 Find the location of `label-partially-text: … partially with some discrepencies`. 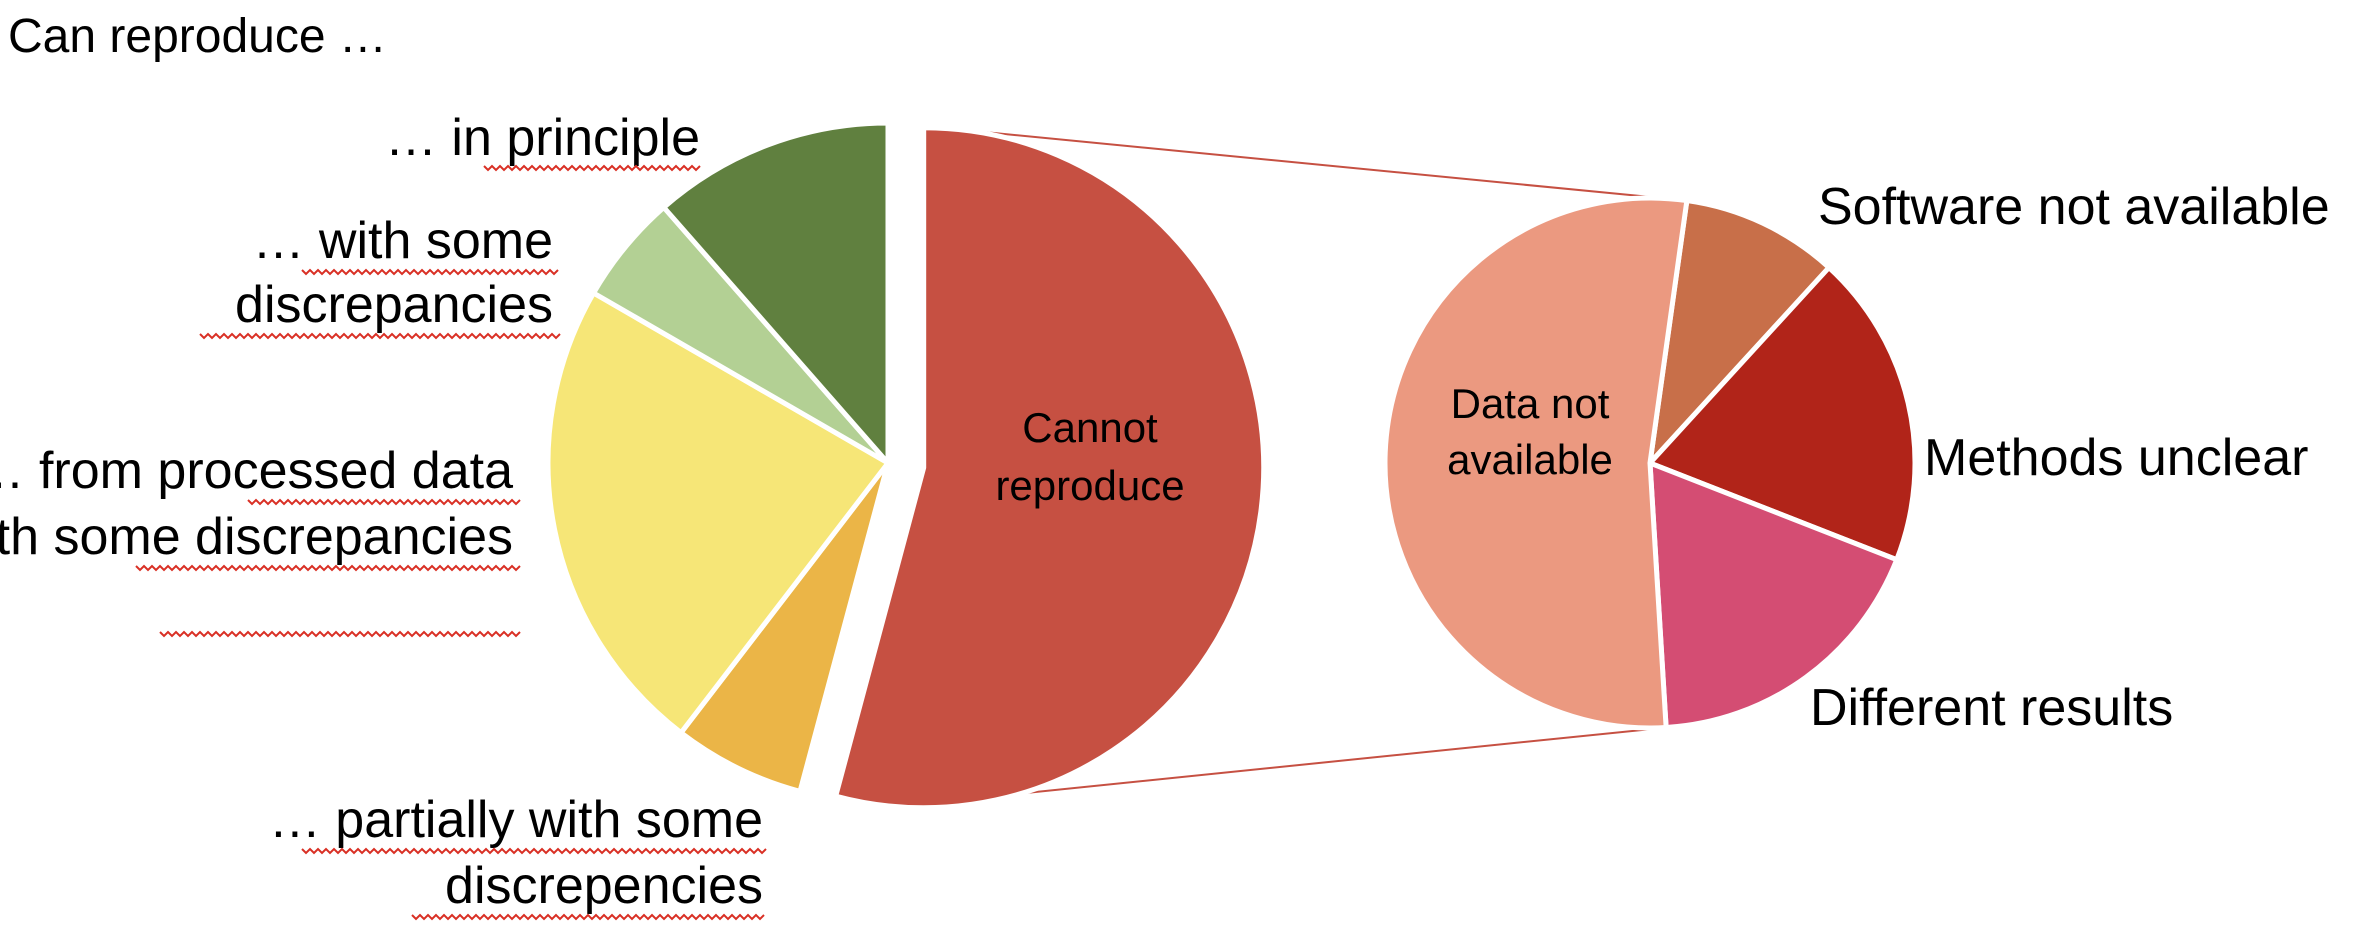

label-partially-text: … partially with some discrepencies is located at coordinates (516, 853).